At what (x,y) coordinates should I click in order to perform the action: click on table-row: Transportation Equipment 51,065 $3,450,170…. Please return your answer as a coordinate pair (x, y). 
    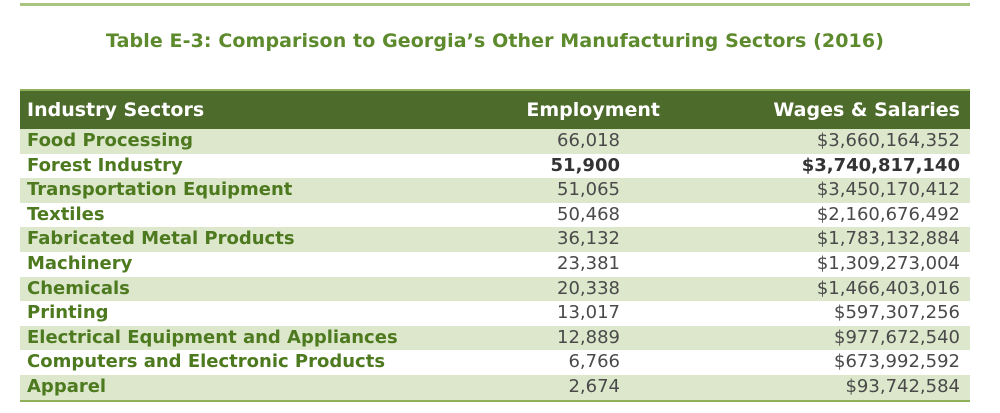
    Looking at the image, I should click on (495, 190).